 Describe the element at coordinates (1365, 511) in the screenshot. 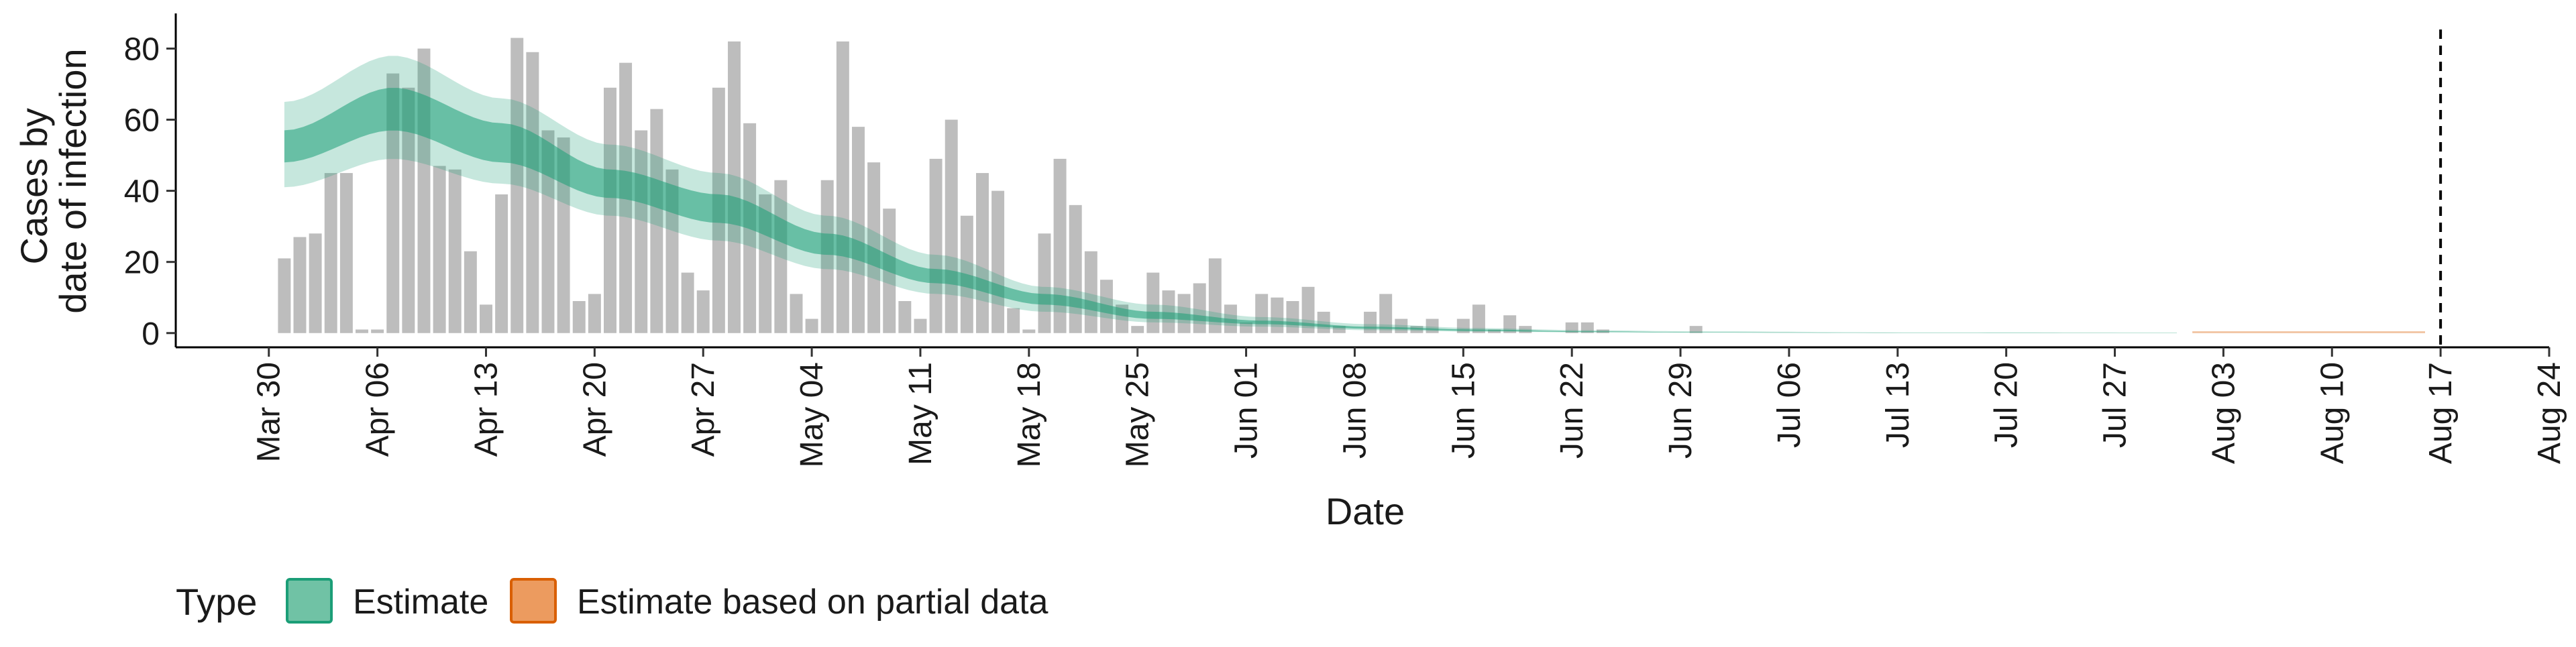

I see `x-axis-title: Date` at that location.